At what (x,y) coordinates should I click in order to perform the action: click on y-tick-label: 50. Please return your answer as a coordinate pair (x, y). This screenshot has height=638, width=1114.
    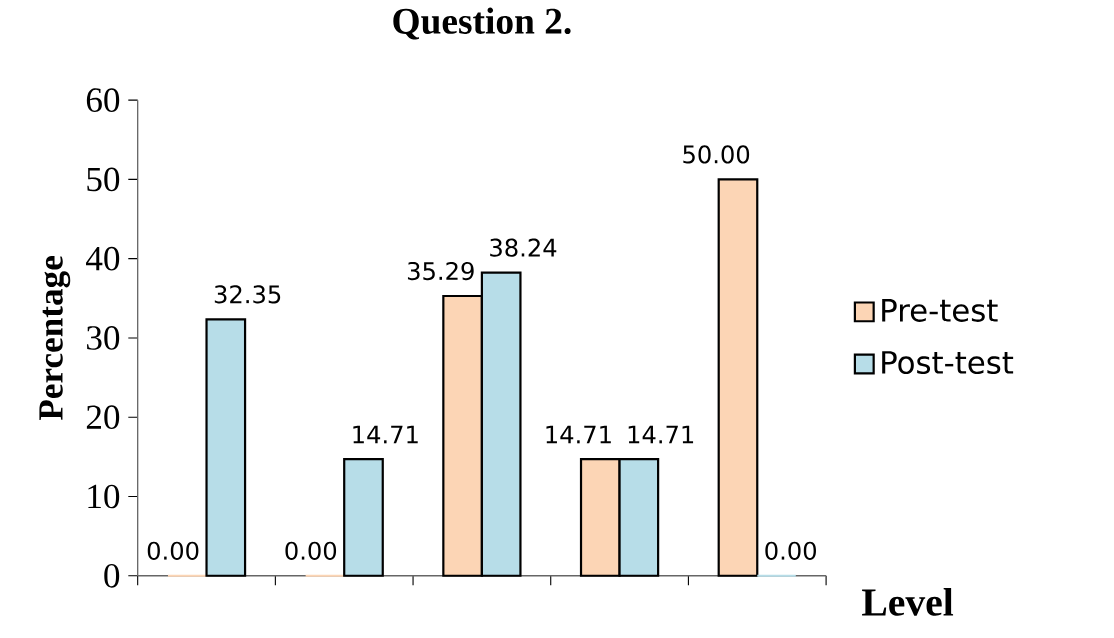
    Looking at the image, I should click on (103, 179).